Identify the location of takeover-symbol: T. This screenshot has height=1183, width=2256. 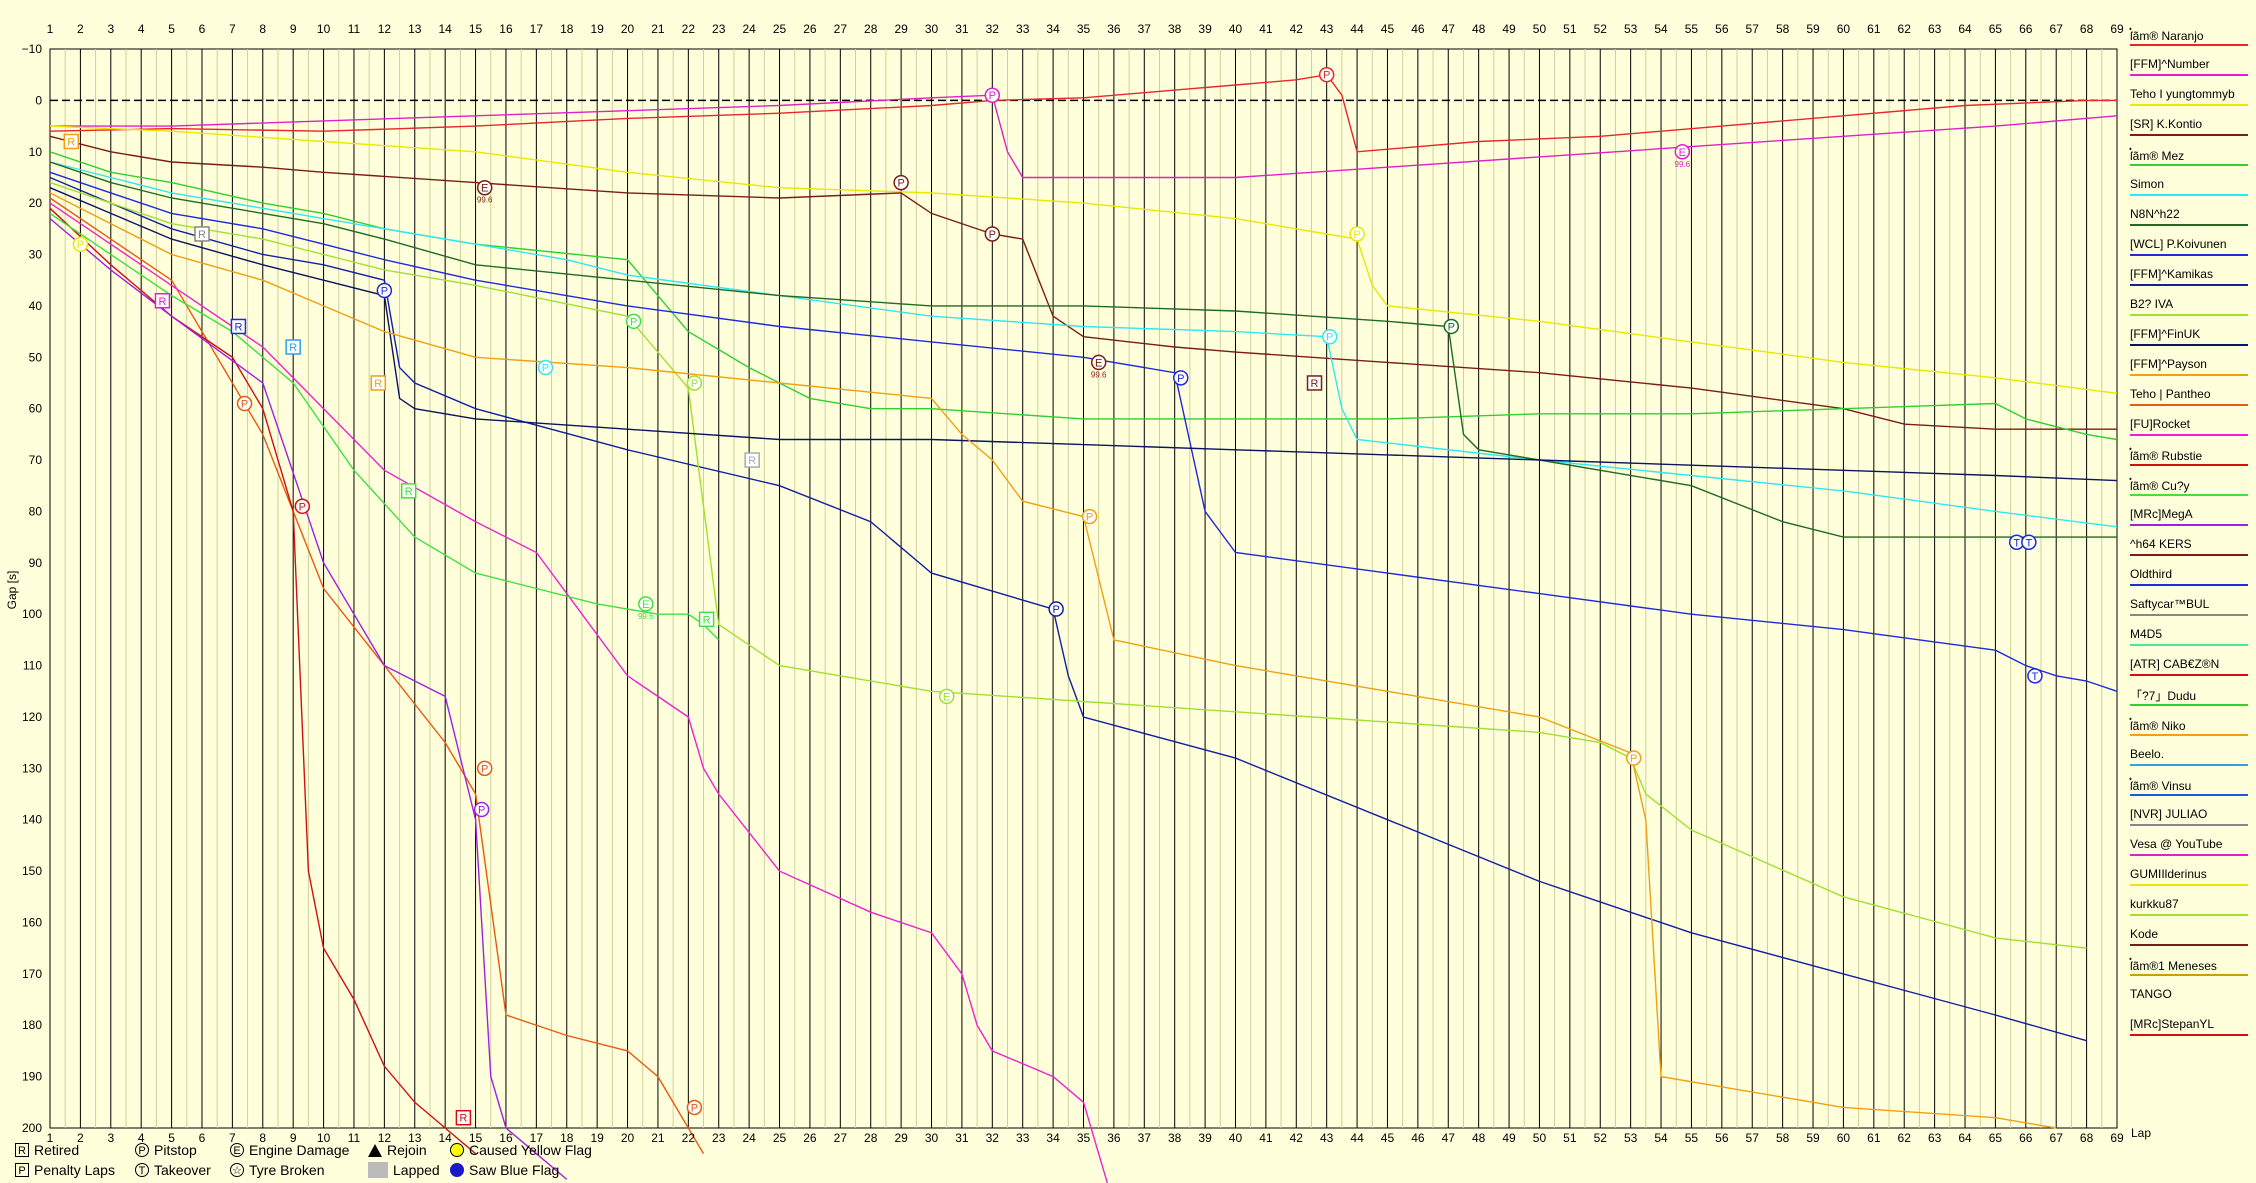
(142, 1170).